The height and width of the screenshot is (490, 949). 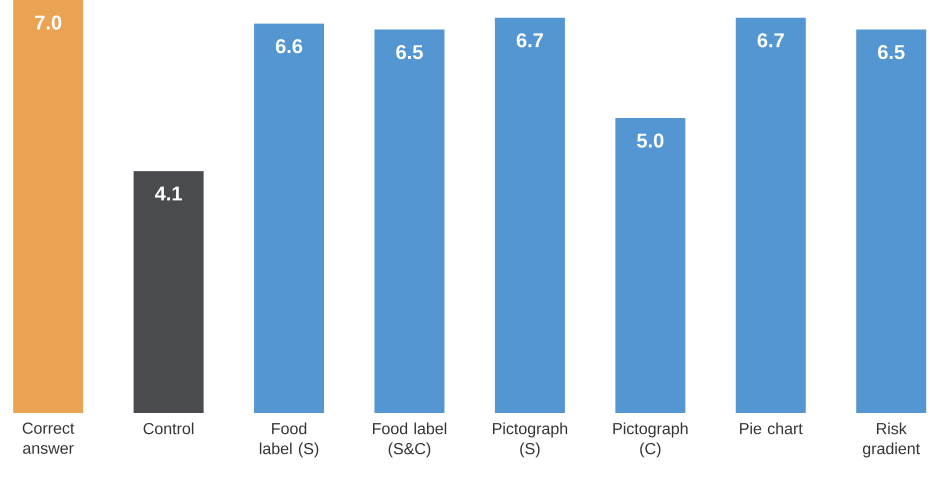 I want to click on x-tick-label: Risk gradient, so click(x=891, y=440).